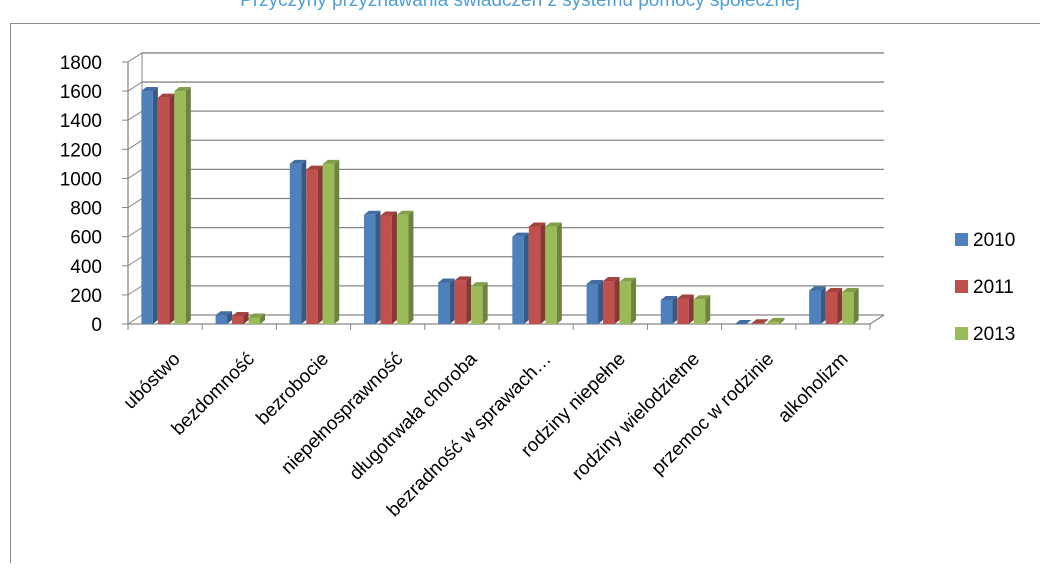 The height and width of the screenshot is (568, 1040). Describe the element at coordinates (414, 416) in the screenshot. I see `x-tick-label: długotrwała choroba` at that location.